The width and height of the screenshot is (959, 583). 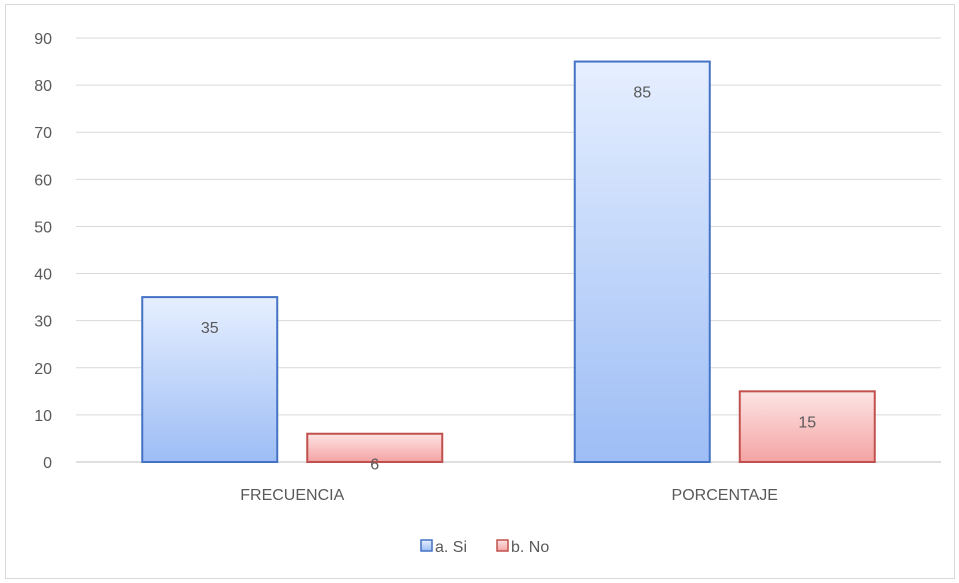 What do you see at coordinates (43, 369) in the screenshot?
I see `y-tick-label: 20` at bounding box center [43, 369].